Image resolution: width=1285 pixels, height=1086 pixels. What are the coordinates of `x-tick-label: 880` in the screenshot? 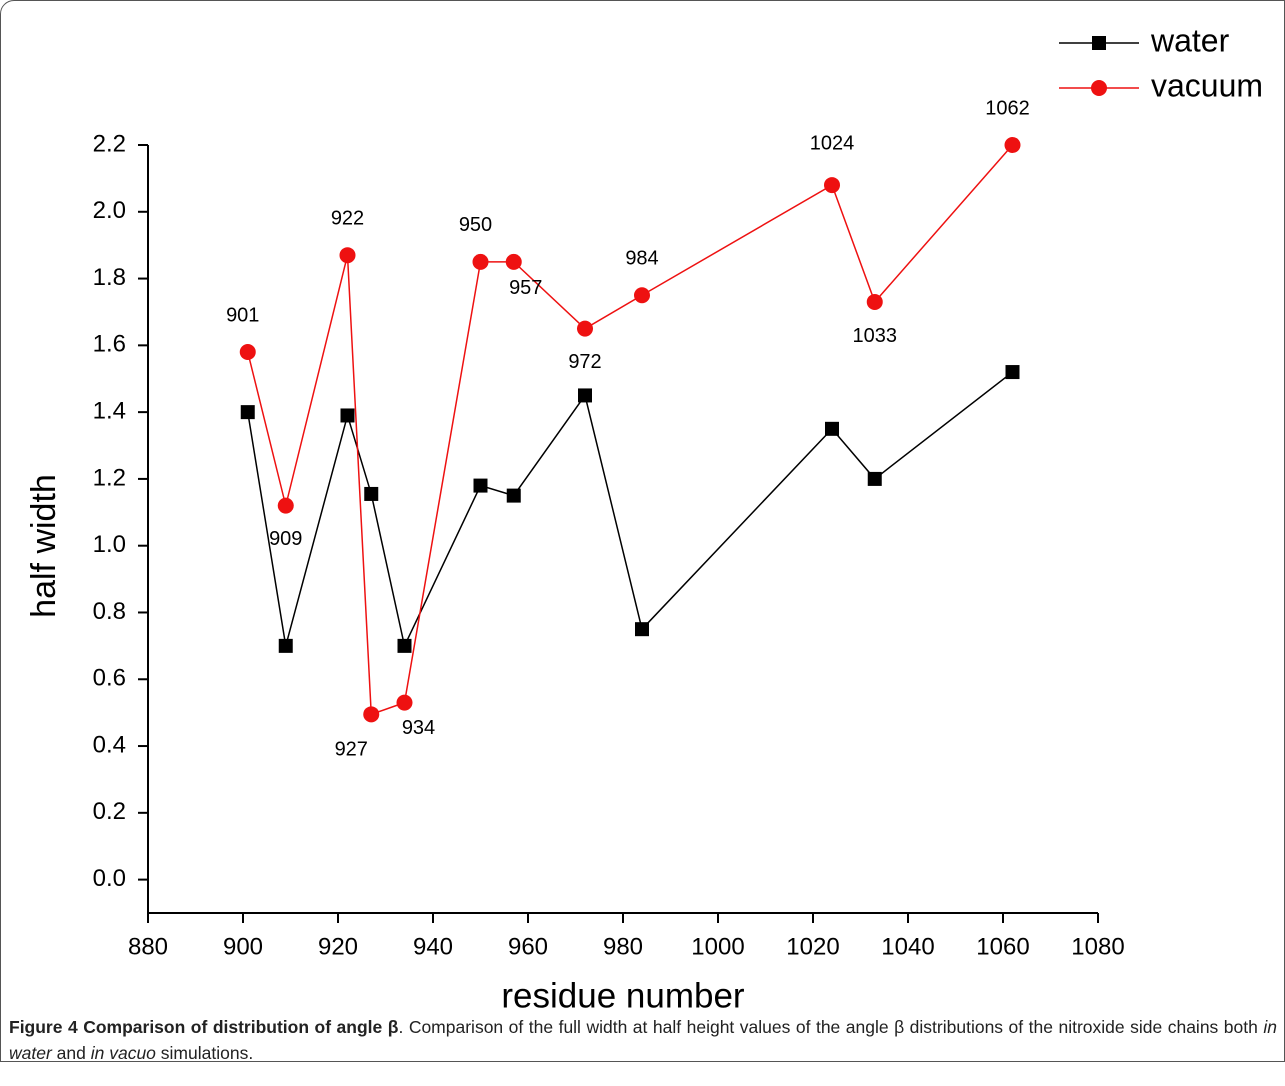 It's located at (148, 946).